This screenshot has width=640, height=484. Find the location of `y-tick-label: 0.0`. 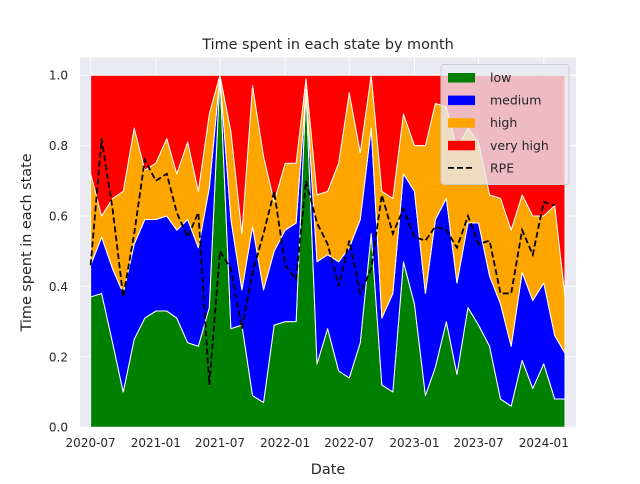

y-tick-label: 0.0 is located at coordinates (58, 428).